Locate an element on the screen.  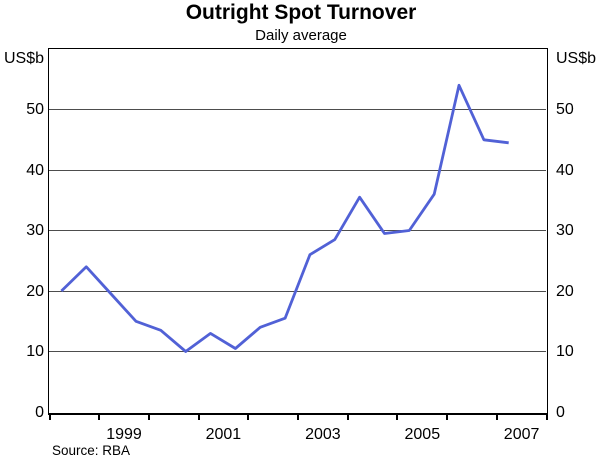
x-tick-1998 is located at coordinates (49, 417).